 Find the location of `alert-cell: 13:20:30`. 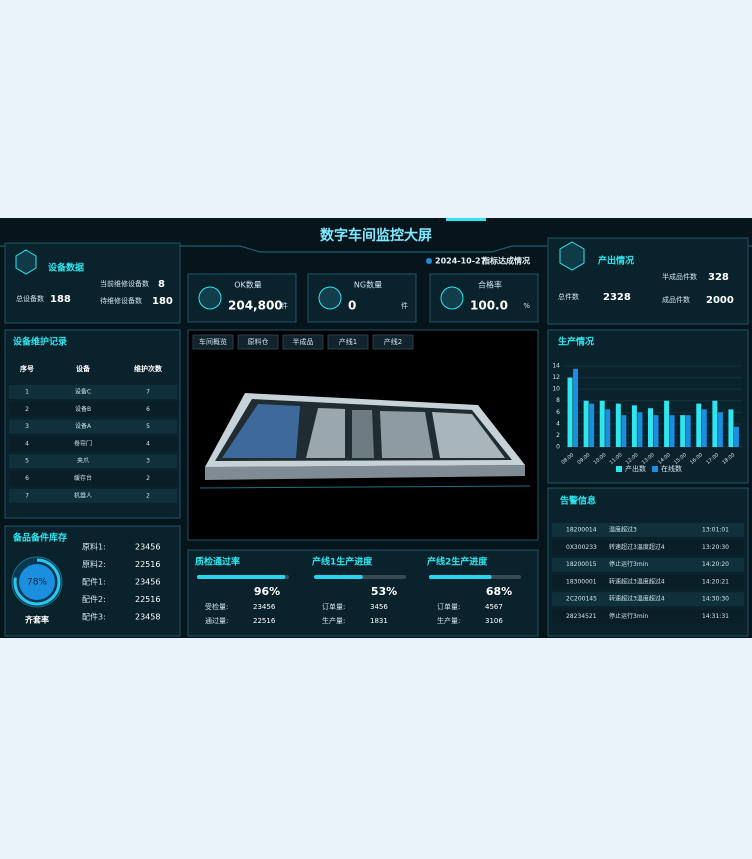

alert-cell: 13:20:30 is located at coordinates (715, 547).